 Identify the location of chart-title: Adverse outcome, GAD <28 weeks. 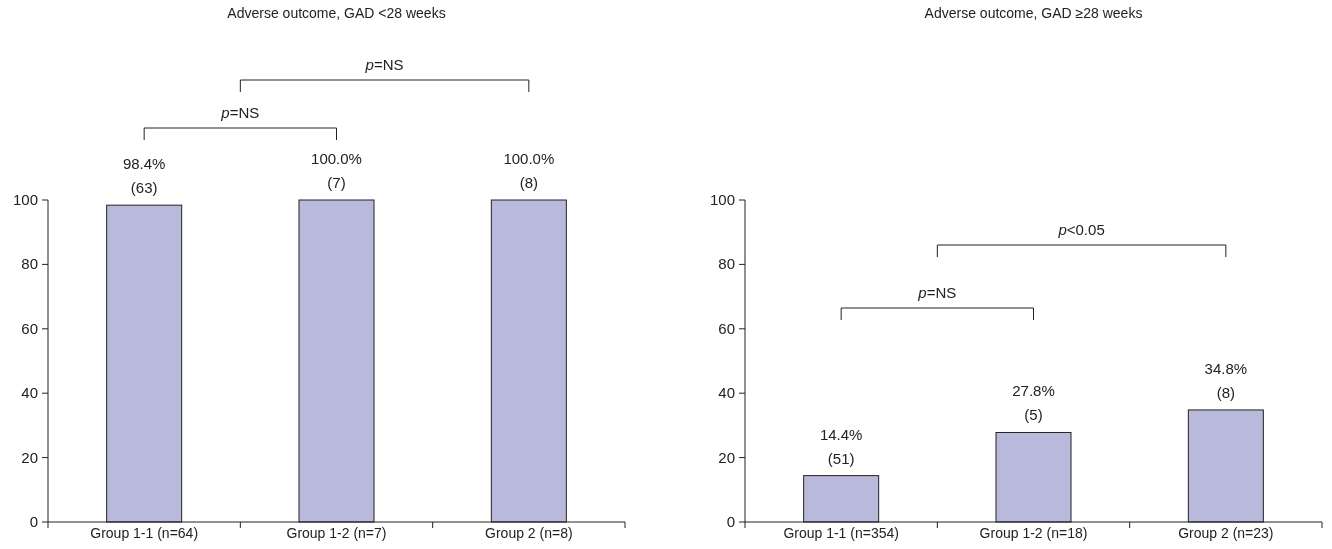
(336, 13).